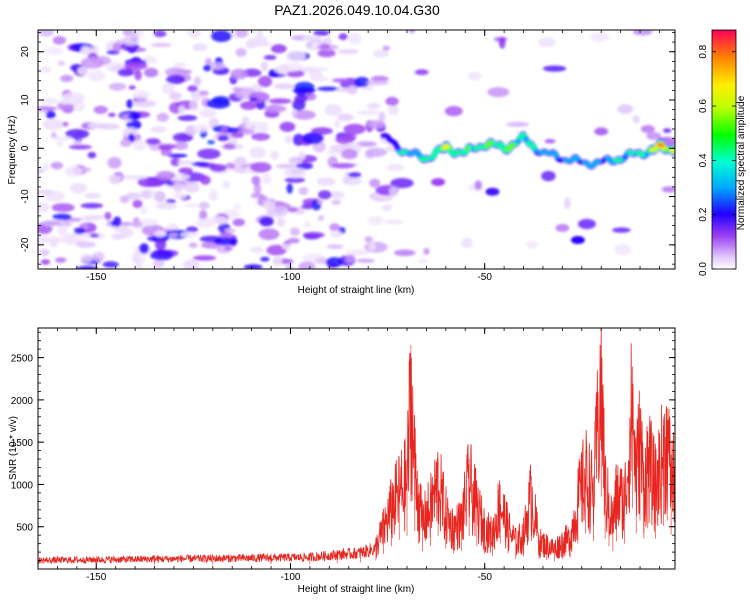 Image resolution: width=750 pixels, height=600 pixels. Describe the element at coordinates (96, 577) in the screenshot. I see `snr-x-tick-label: -150` at that location.